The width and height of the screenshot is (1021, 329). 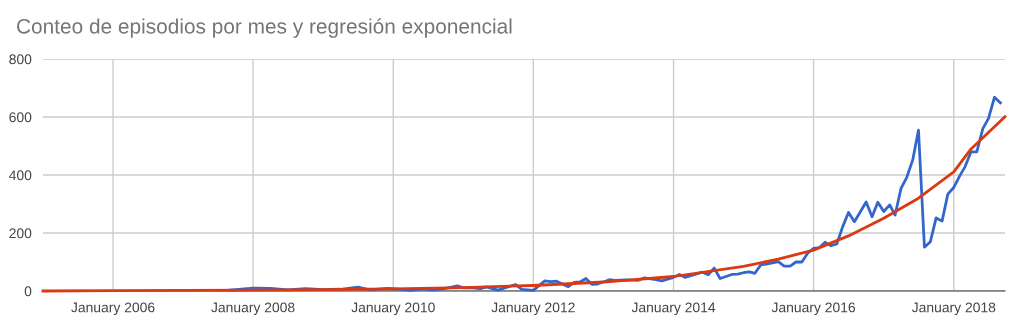 What do you see at coordinates (533, 309) in the screenshot?
I see `x-tick-label: January 2012` at bounding box center [533, 309].